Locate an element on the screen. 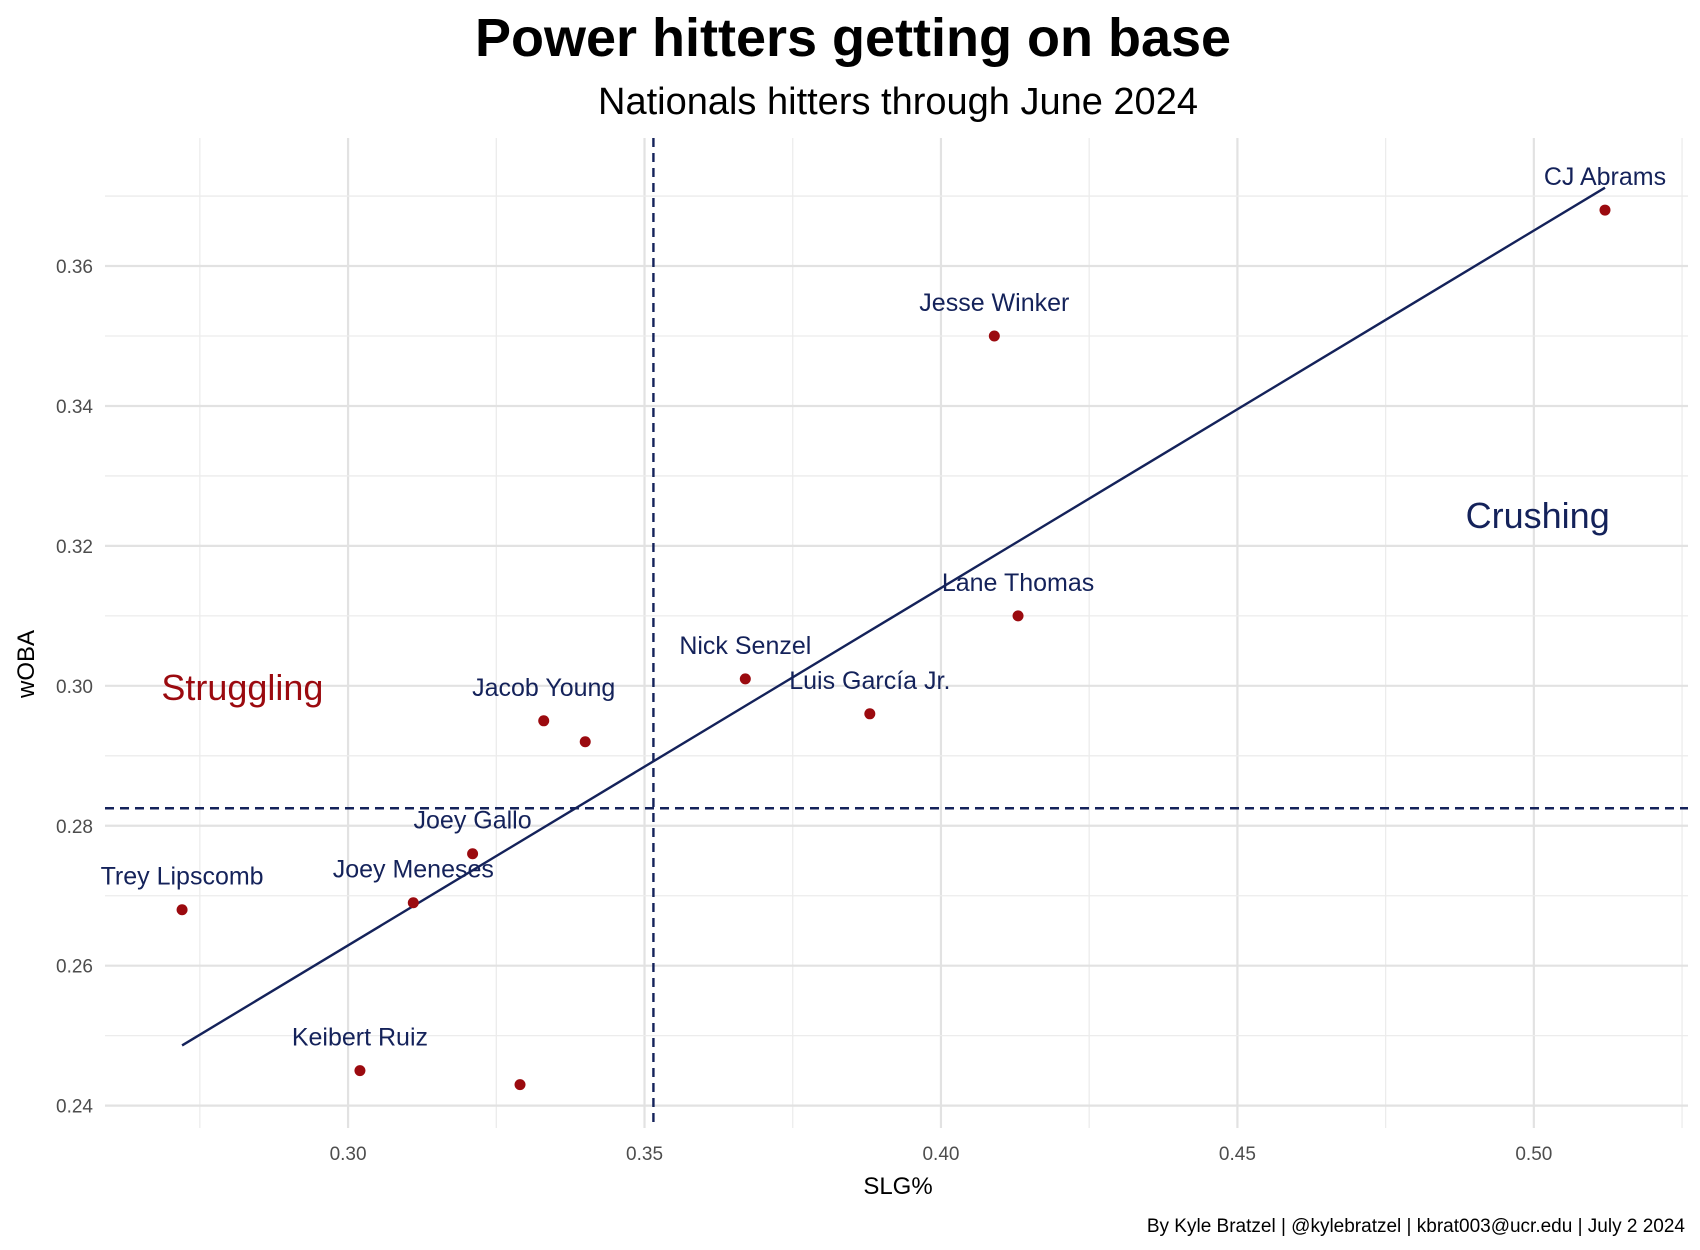 The width and height of the screenshot is (1700, 1250). y-tick-label: 0.24 is located at coordinates (74, 1107).